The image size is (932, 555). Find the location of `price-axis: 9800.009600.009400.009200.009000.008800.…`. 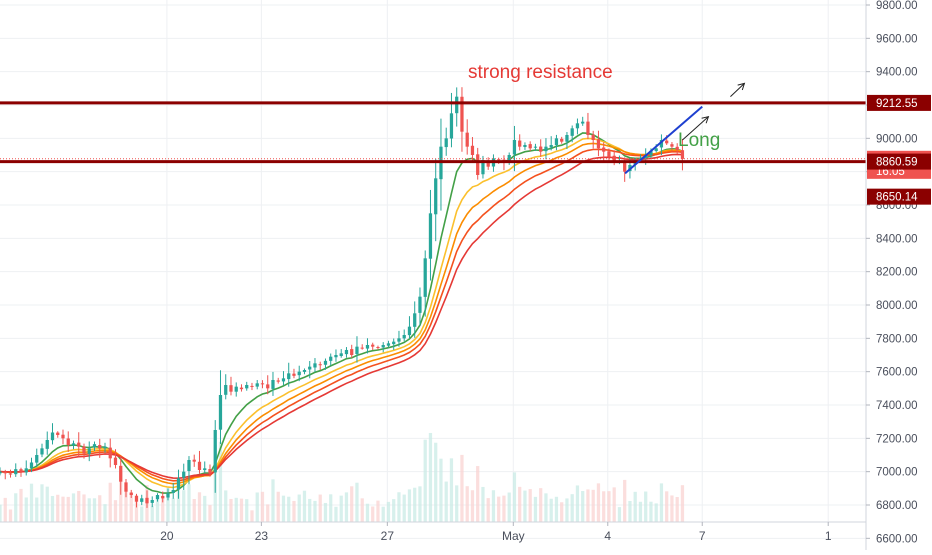

price-axis: 9800.009600.009400.009200.009000.008800.… is located at coordinates (898, 275).